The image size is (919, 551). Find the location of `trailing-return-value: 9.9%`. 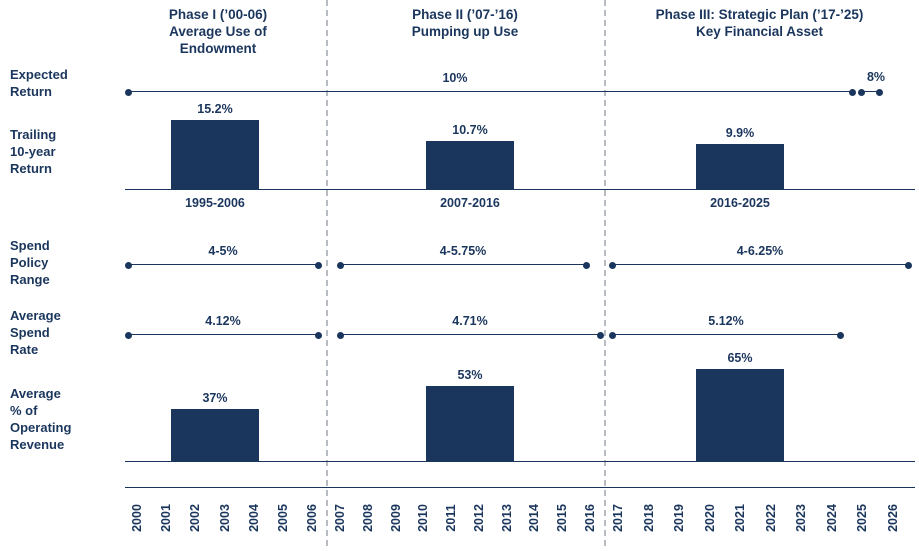

trailing-return-value: 9.9% is located at coordinates (740, 133).